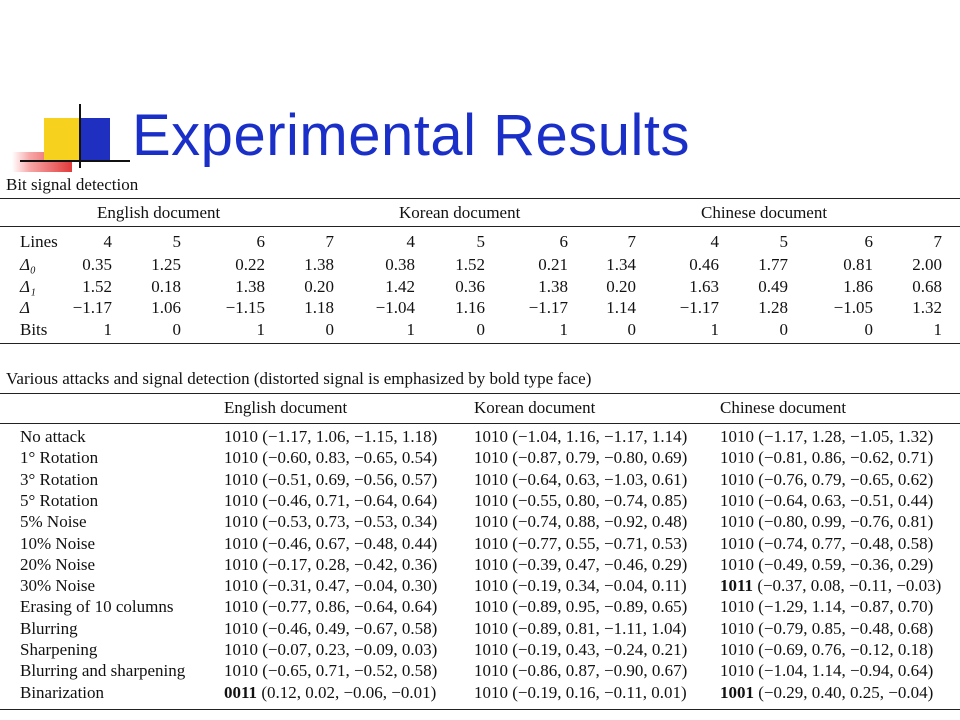 This screenshot has height=720, width=960. I want to click on table1-group-header: English document, so click(159, 212).